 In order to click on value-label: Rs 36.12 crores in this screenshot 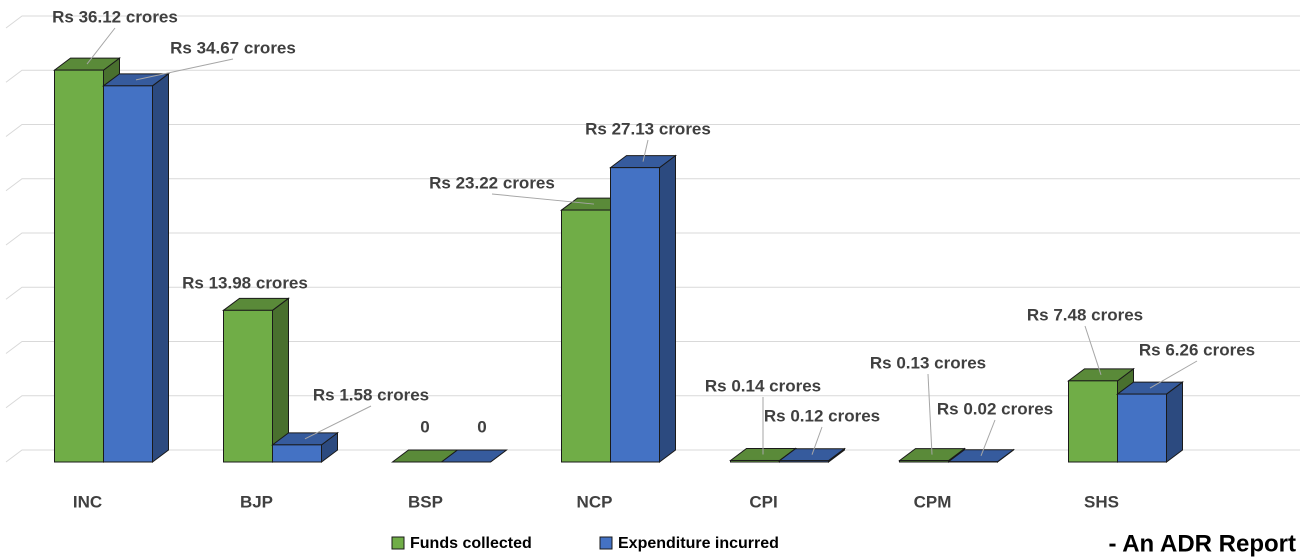, I will do `click(115, 16)`.